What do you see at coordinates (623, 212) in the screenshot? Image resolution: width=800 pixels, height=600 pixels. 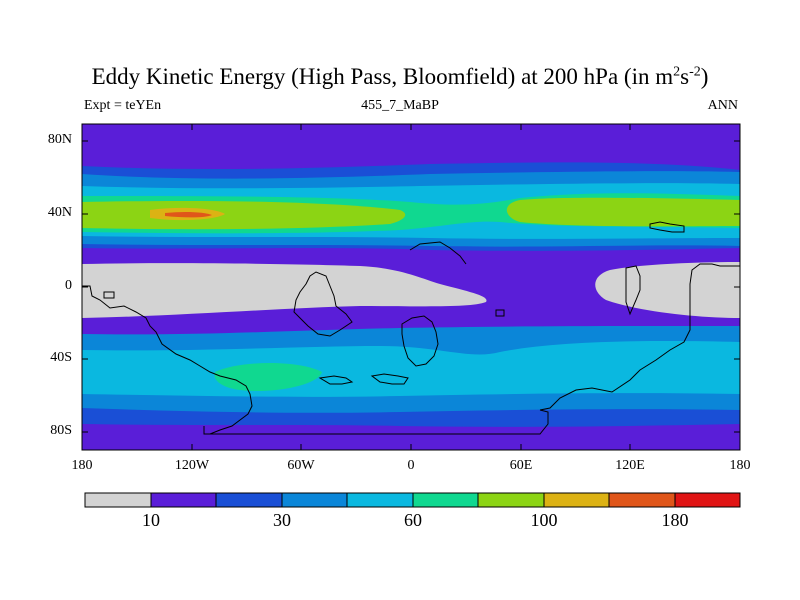 I see `nh-band-c6-east` at bounding box center [623, 212].